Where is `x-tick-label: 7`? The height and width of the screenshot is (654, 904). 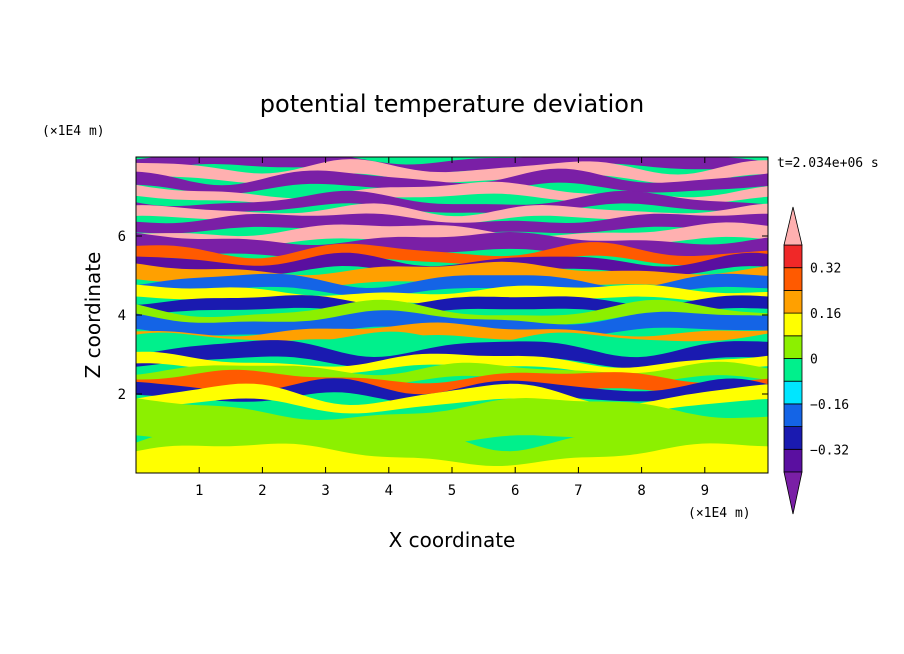
x-tick-label: 7 is located at coordinates (578, 491).